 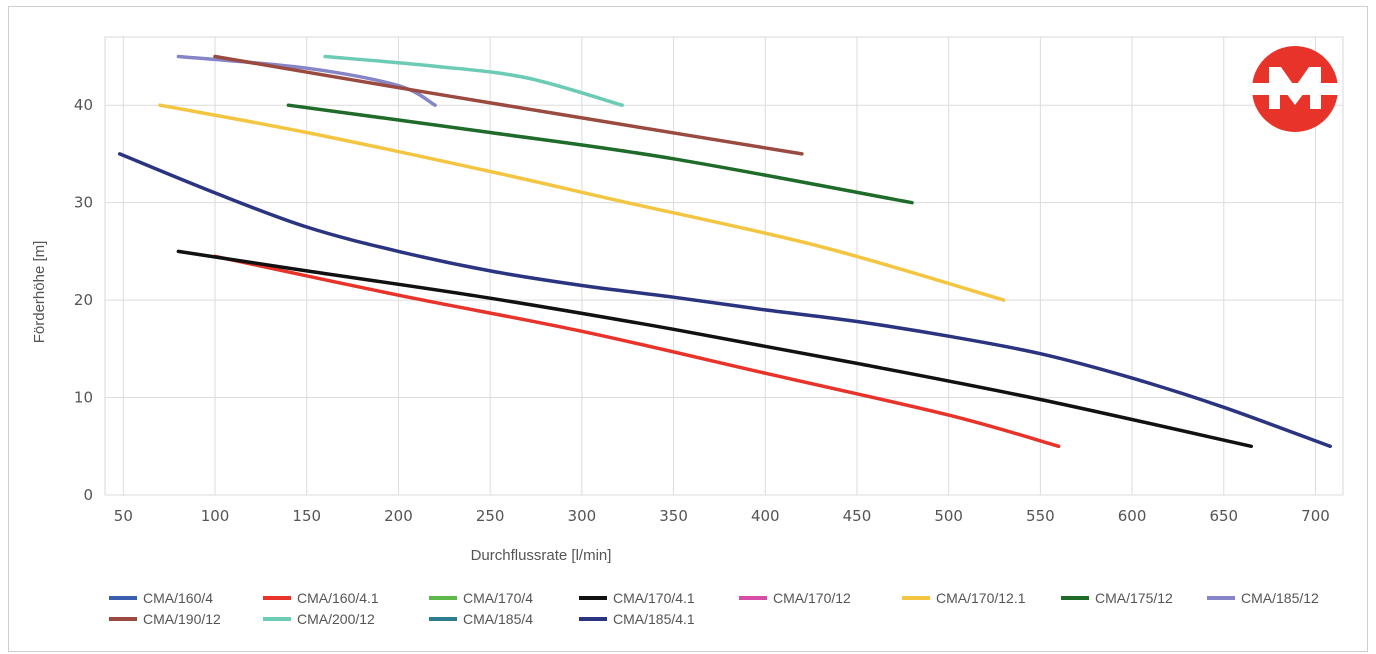 I want to click on y-tick-label: 0, so click(x=88, y=495).